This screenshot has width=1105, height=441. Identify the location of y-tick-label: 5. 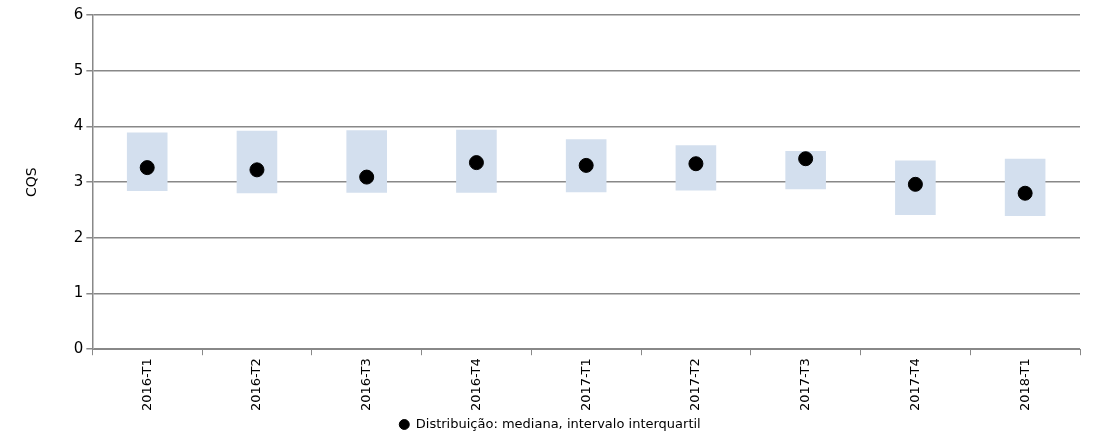
(78, 69).